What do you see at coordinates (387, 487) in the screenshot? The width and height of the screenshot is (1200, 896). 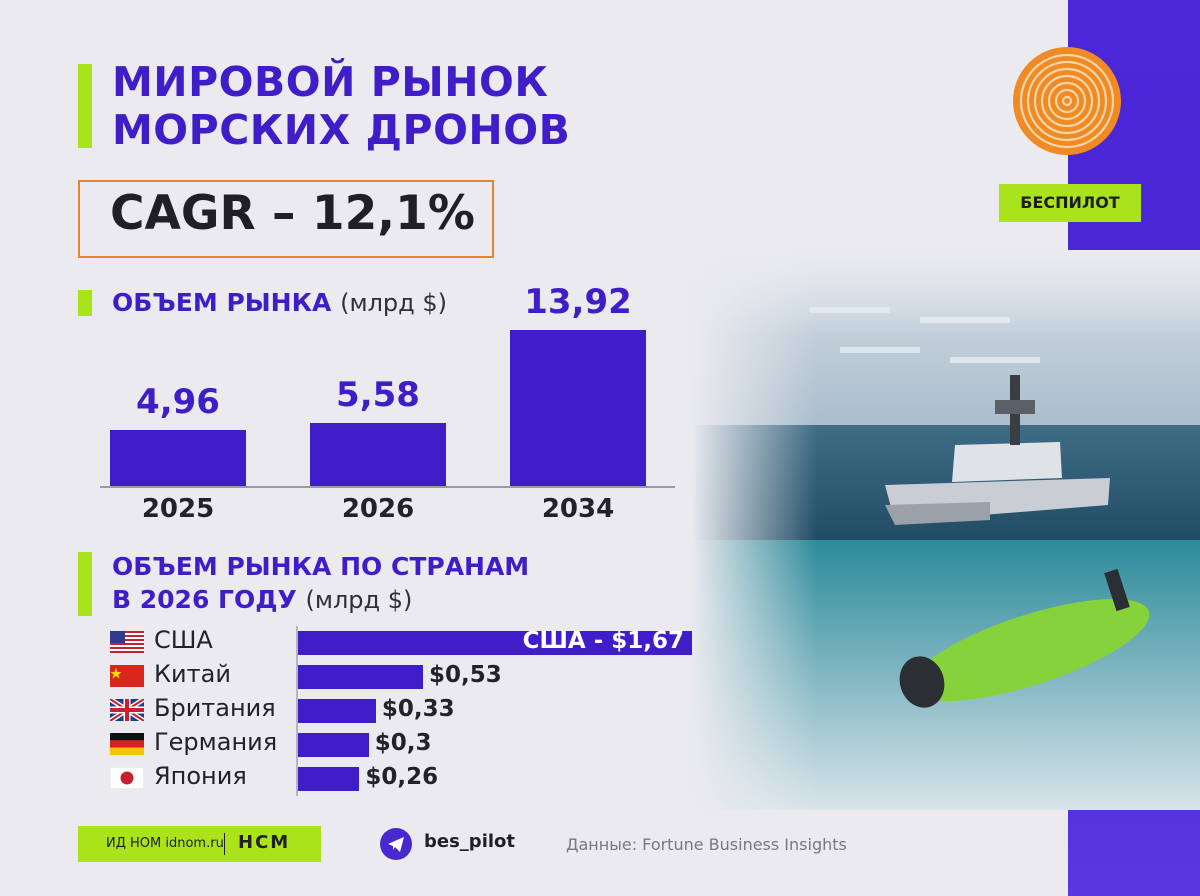 I see `x-axis-line` at bounding box center [387, 487].